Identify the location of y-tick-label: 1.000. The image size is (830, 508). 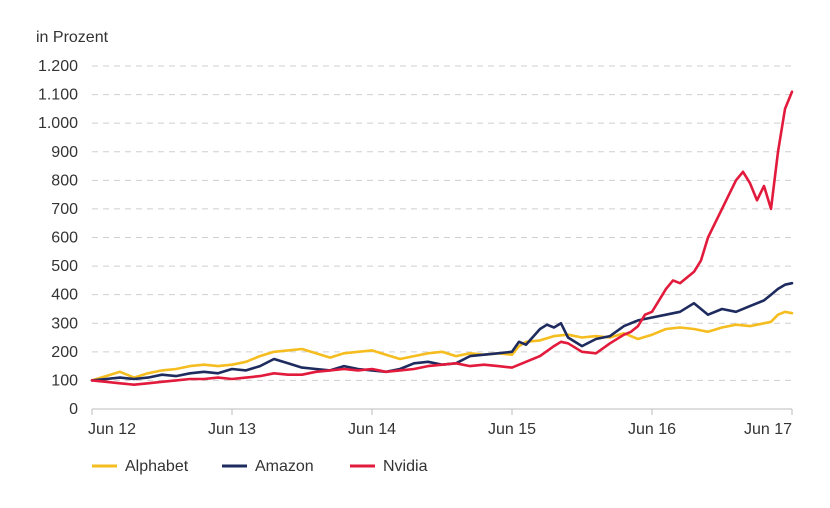
(58, 123).